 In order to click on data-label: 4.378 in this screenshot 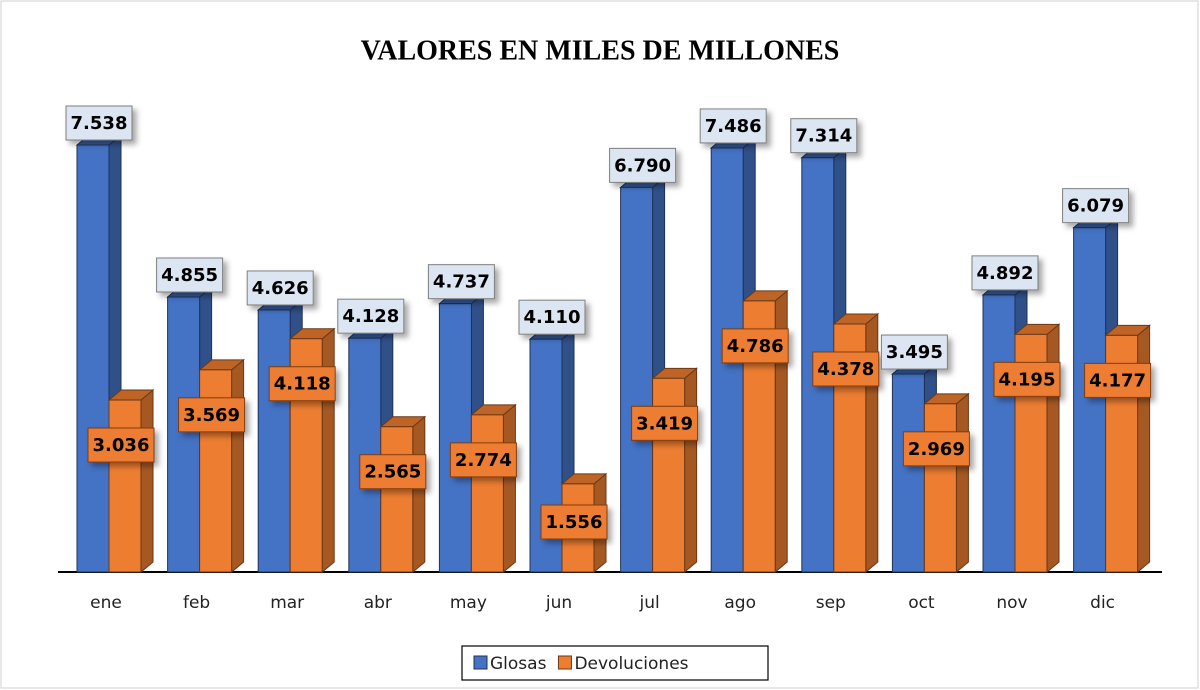, I will do `click(846, 369)`.